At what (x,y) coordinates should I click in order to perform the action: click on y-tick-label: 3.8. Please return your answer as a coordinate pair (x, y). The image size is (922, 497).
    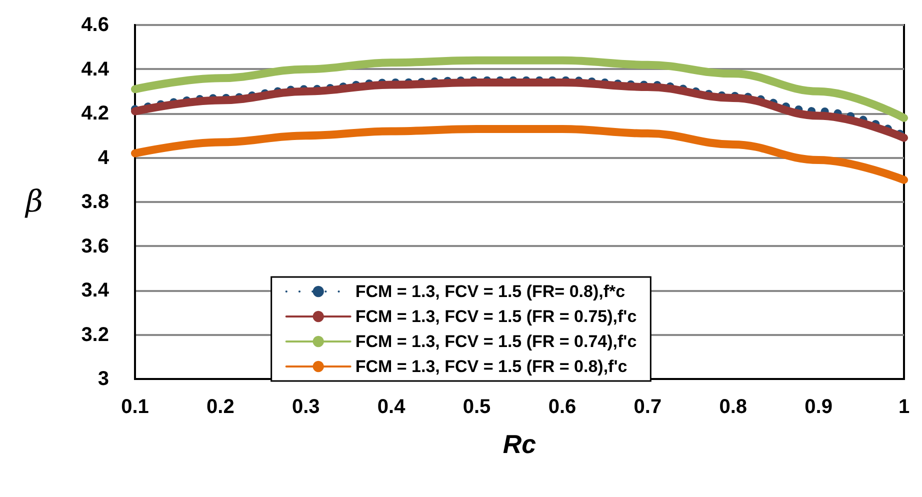
    Looking at the image, I should click on (95, 202).